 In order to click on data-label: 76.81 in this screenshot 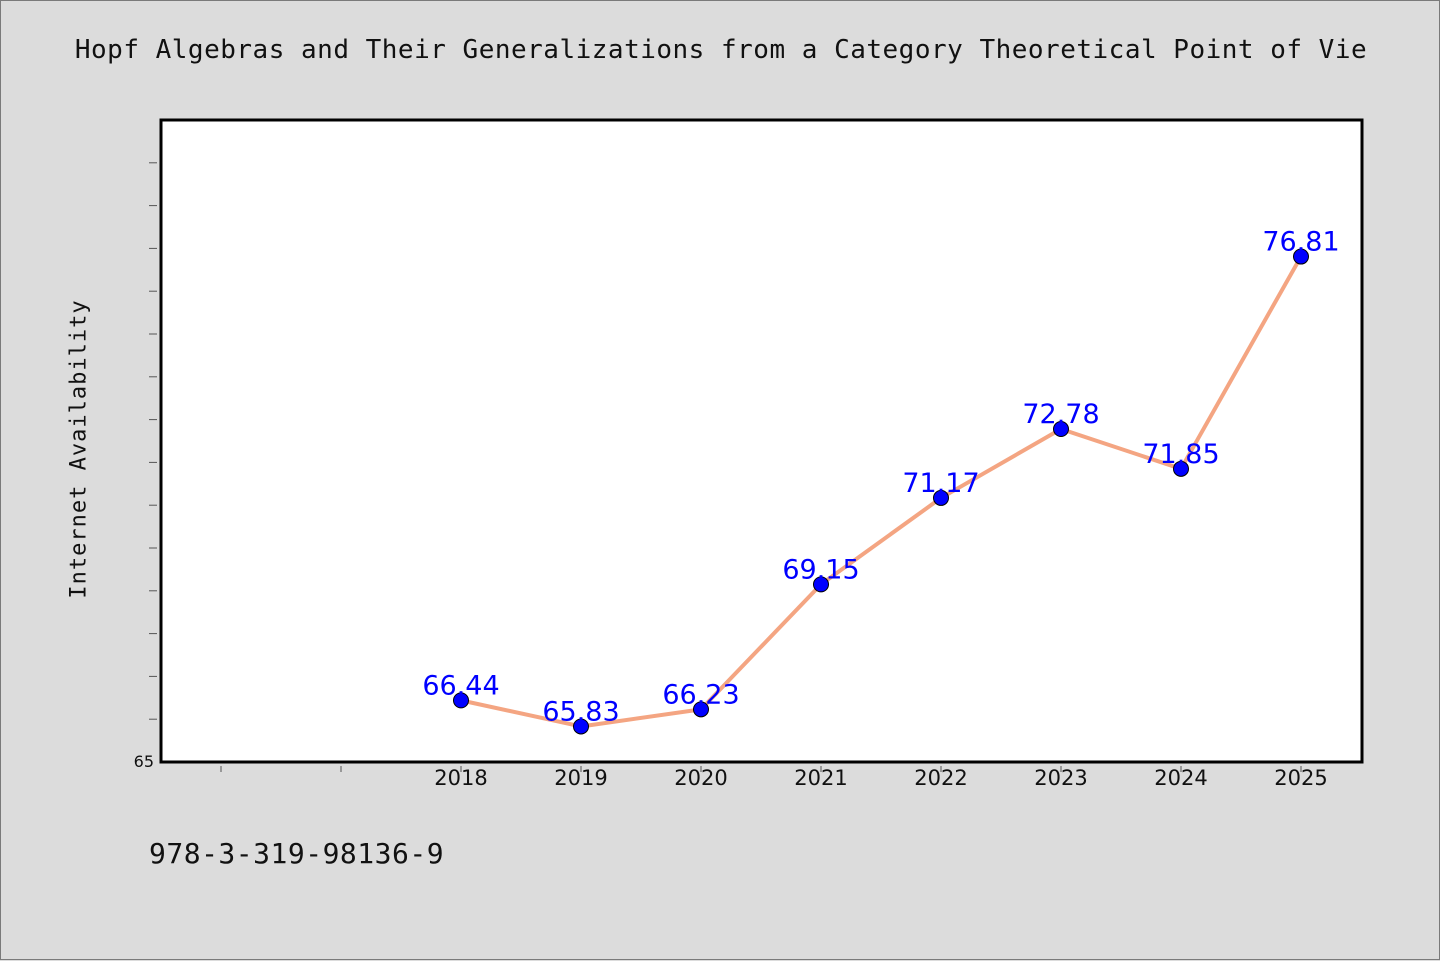, I will do `click(1300, 242)`.